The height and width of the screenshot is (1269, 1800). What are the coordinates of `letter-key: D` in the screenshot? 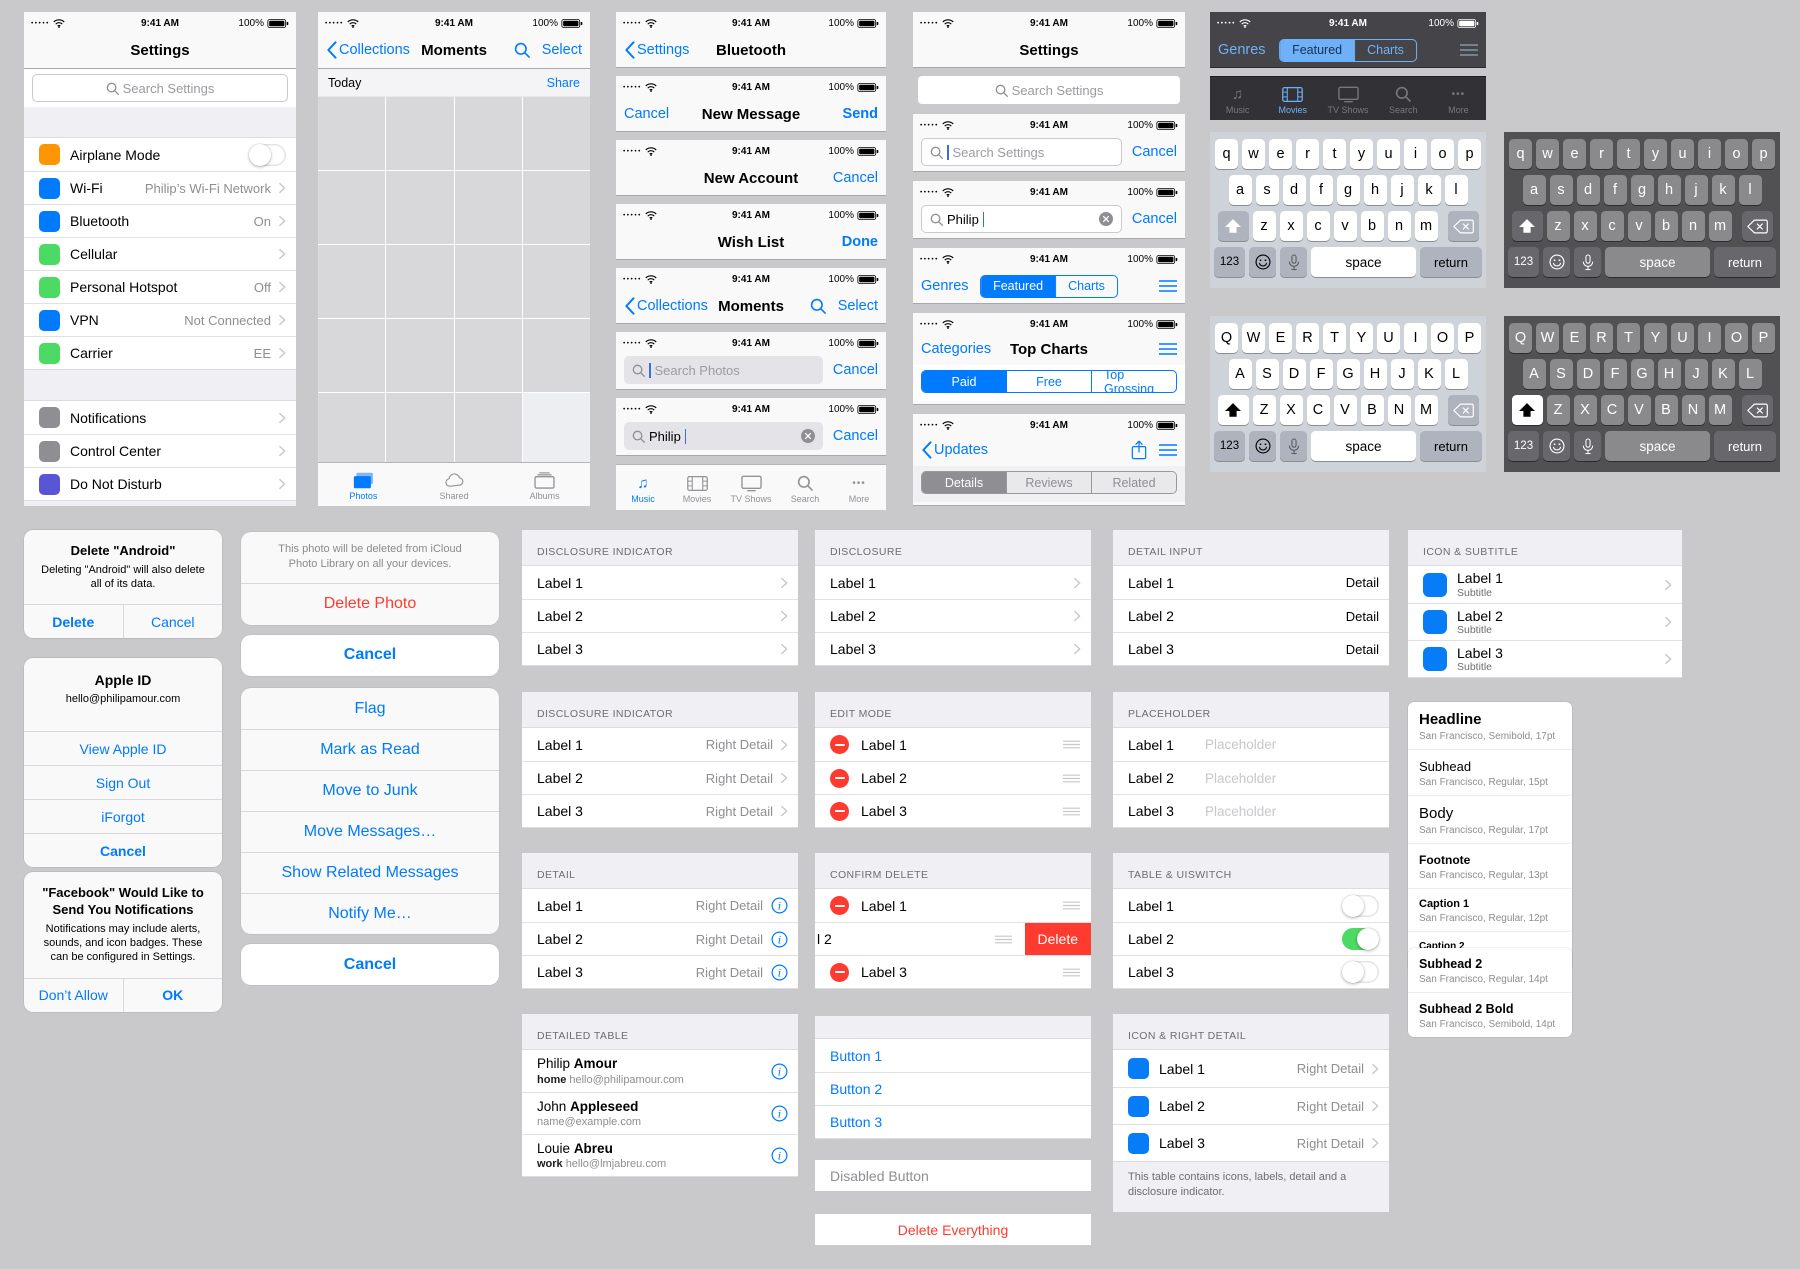 It's located at (1294, 374).